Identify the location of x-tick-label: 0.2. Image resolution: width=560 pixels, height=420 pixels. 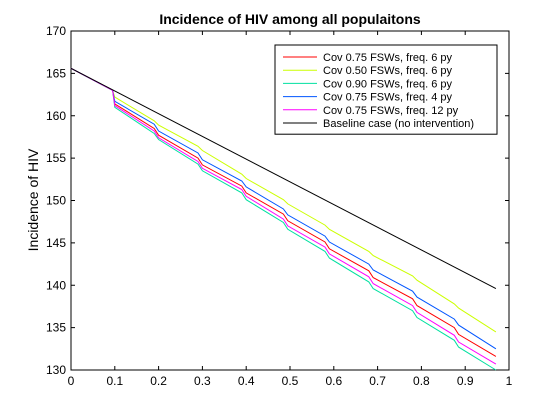
(158, 381).